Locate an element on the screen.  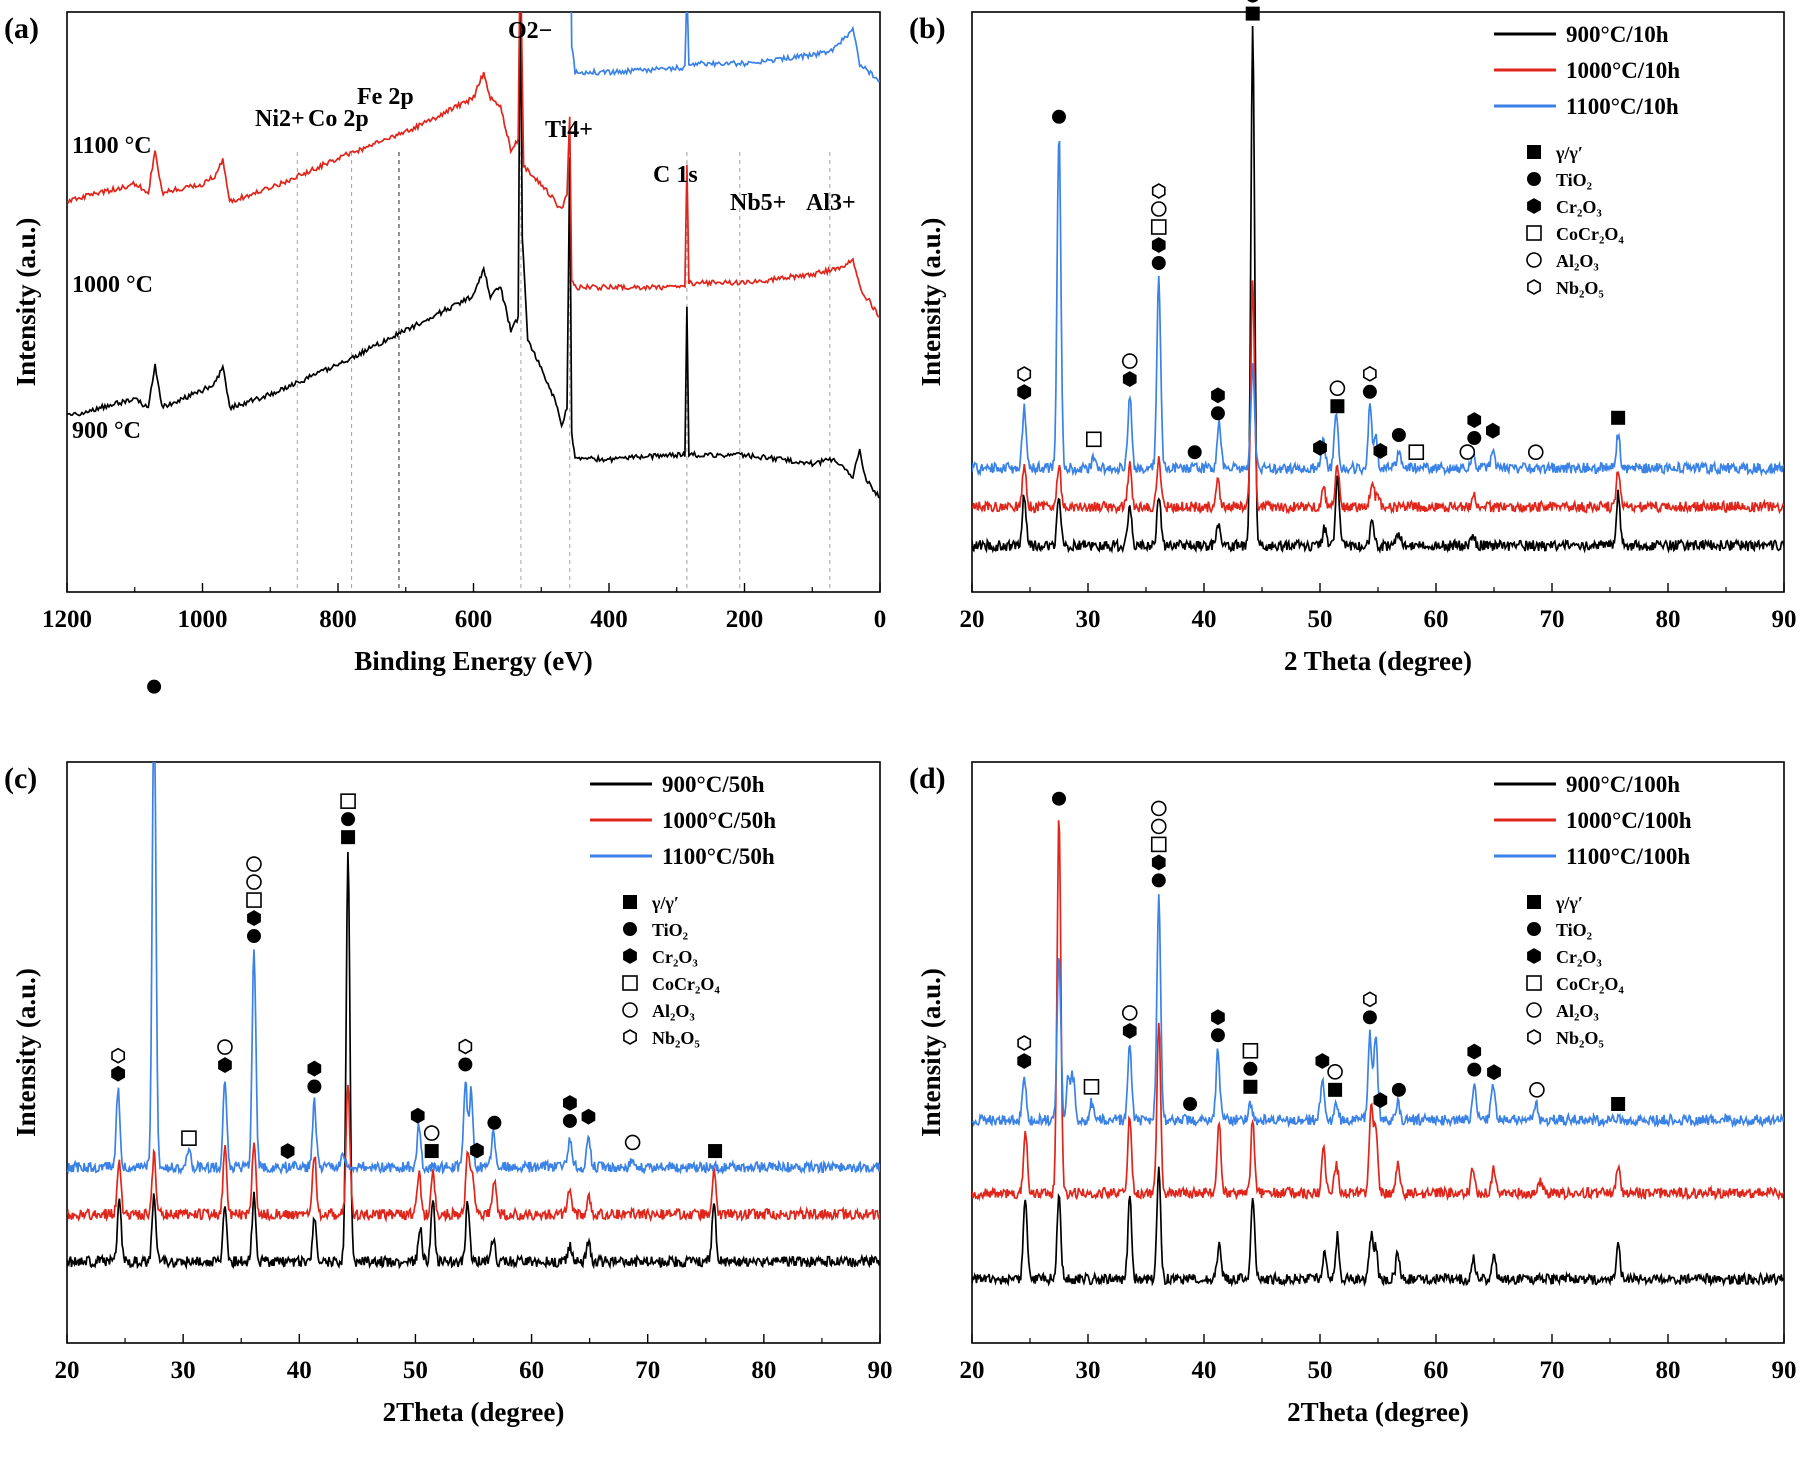
panel-label: (d) is located at coordinates (927, 778).